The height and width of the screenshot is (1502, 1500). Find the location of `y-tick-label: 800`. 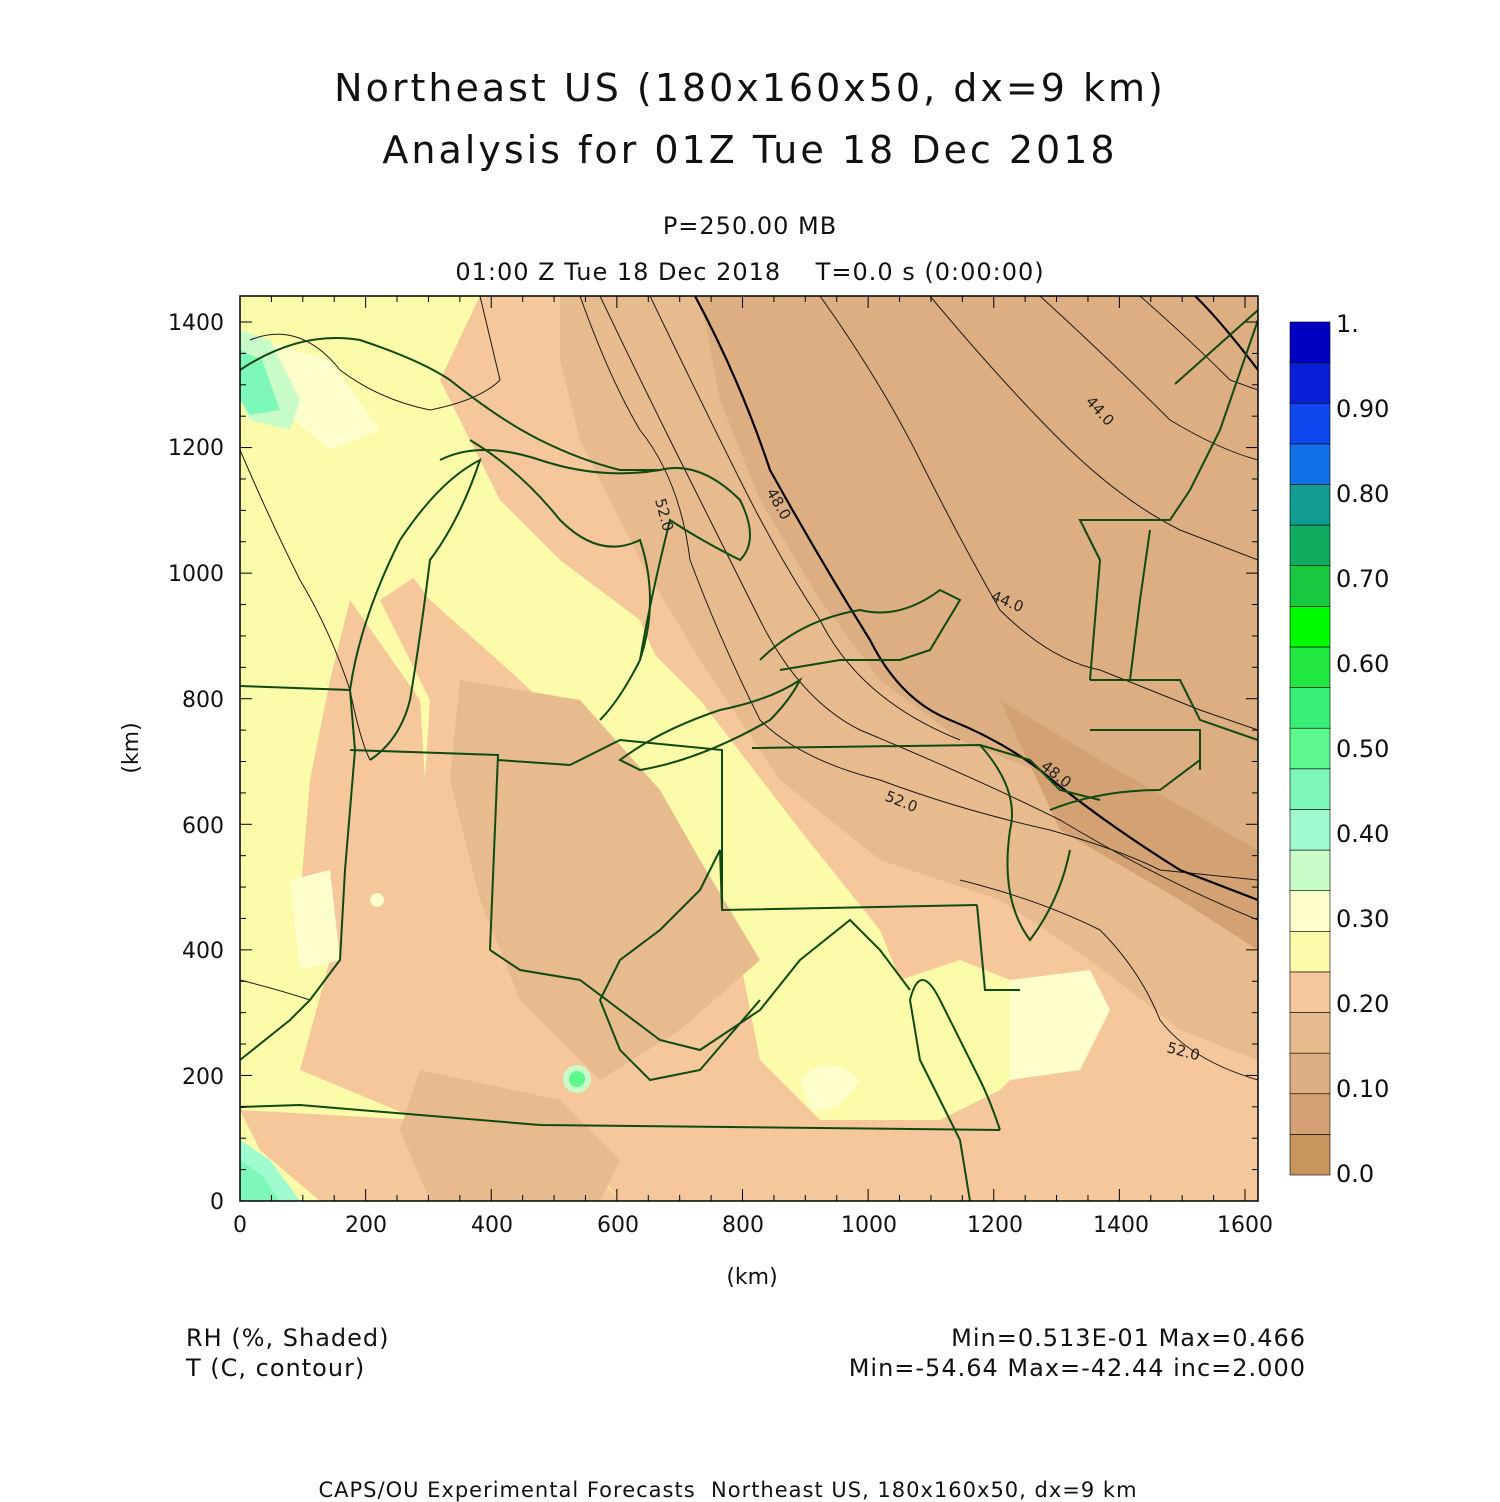

y-tick-label: 800 is located at coordinates (203, 700).